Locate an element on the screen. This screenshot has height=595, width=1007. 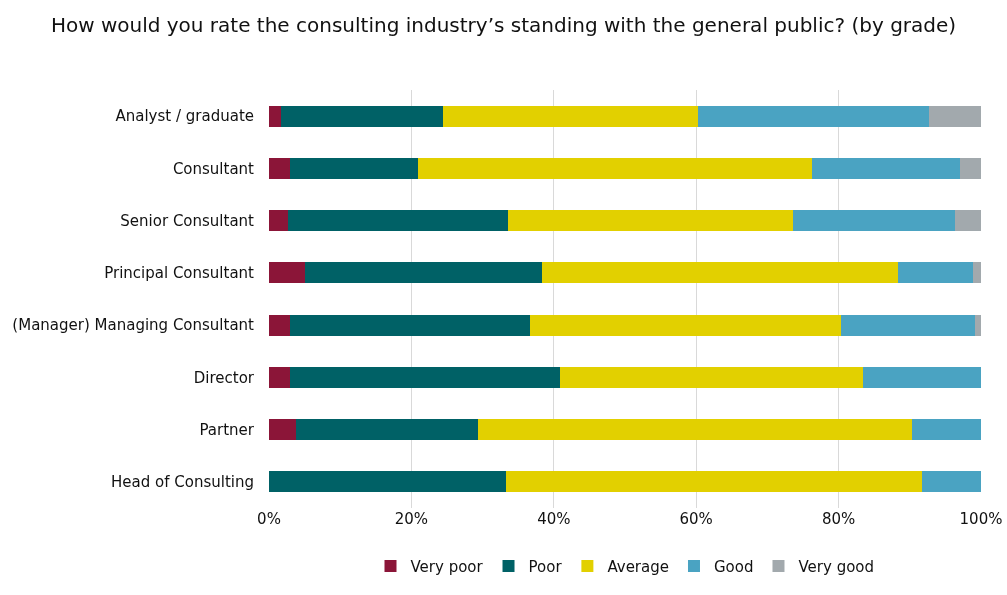
legend-label: Very poor is located at coordinates (447, 566).